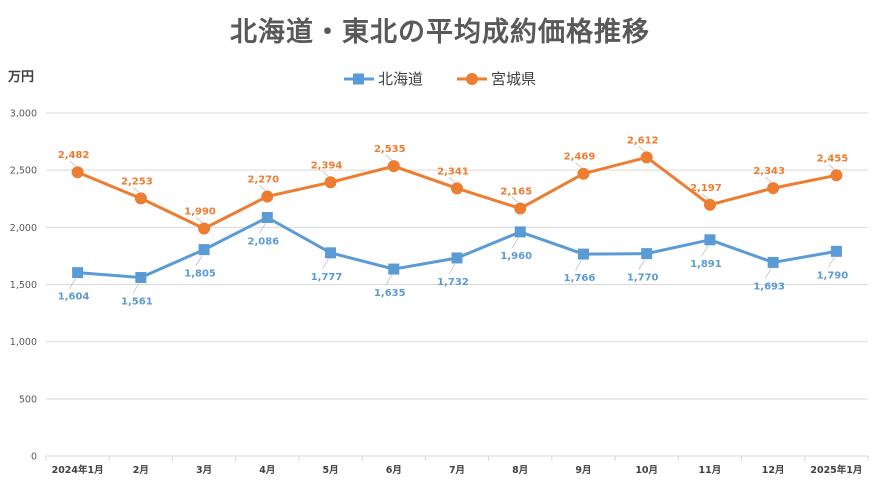 The width and height of the screenshot is (880, 489). What do you see at coordinates (330, 470) in the screenshot?
I see `x-tick-label: 5月` at bounding box center [330, 470].